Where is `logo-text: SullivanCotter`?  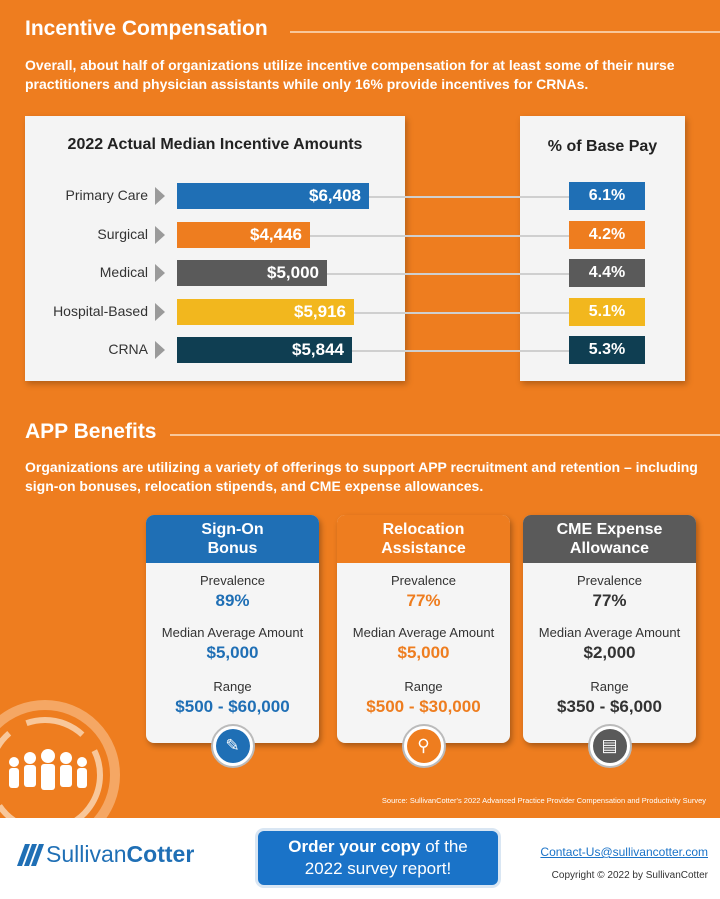
logo-text: SullivanCotter is located at coordinates (120, 854).